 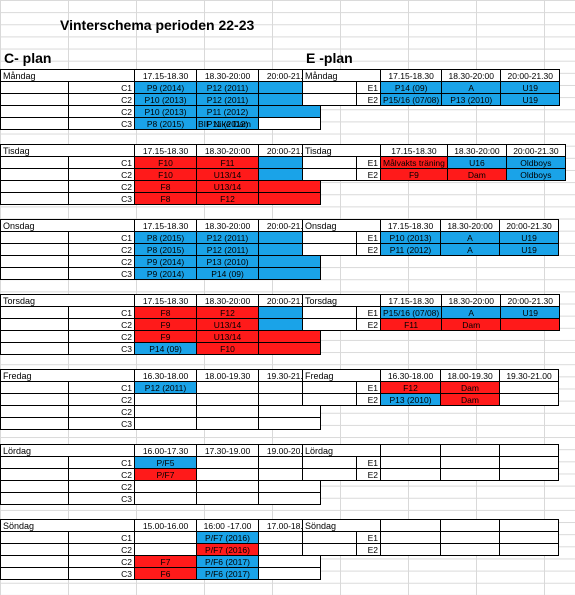 What do you see at coordinates (165, 474) in the screenshot?
I see `schedule-cell: P/F7` at bounding box center [165, 474].